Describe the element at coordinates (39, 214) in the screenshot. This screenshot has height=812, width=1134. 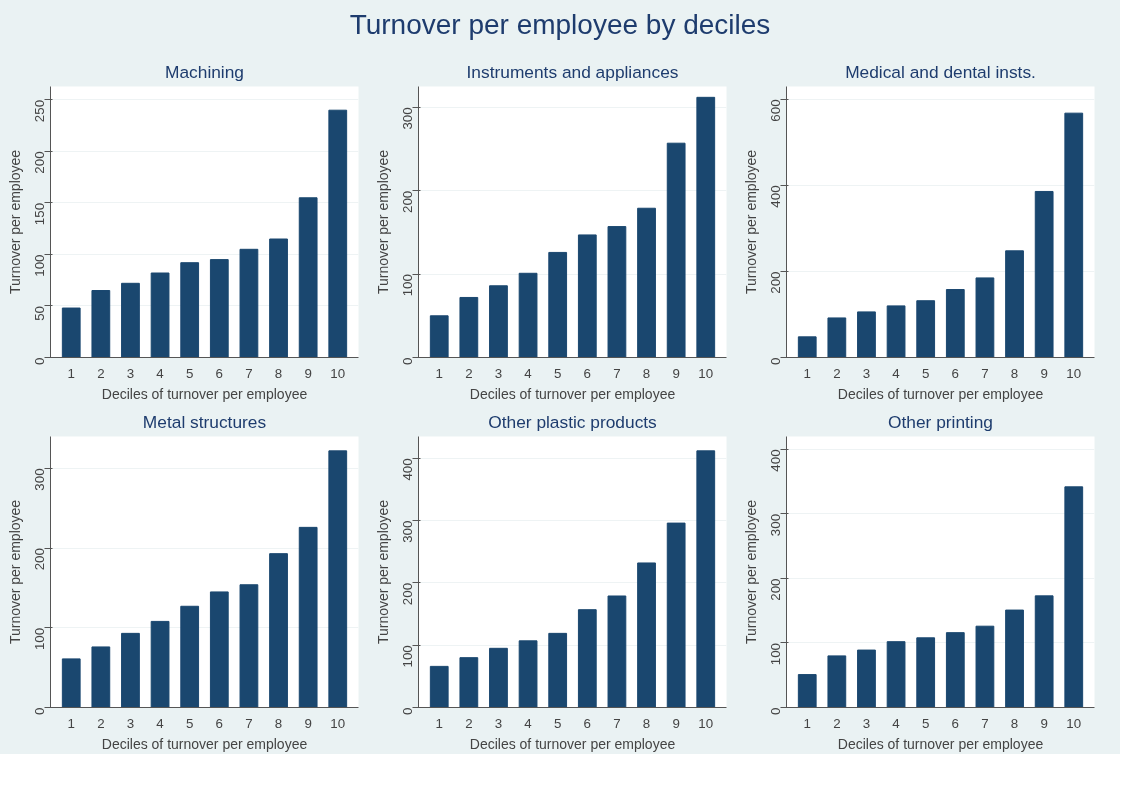
I see `y-tick-label: 150` at that location.